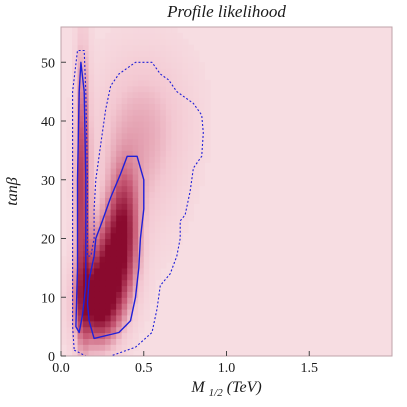 The width and height of the screenshot is (407, 407). I want to click on x-tick-label: 1.5, so click(310, 368).